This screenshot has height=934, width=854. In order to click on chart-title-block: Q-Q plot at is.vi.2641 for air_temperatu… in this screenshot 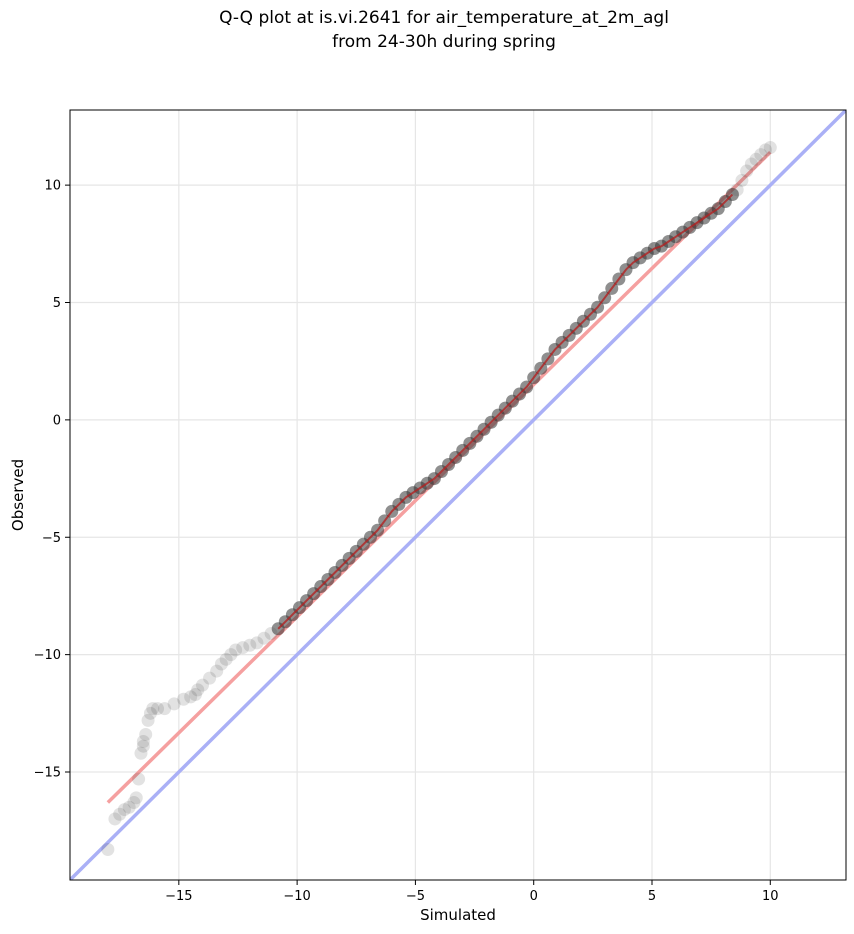, I will do `click(427, 30)`.